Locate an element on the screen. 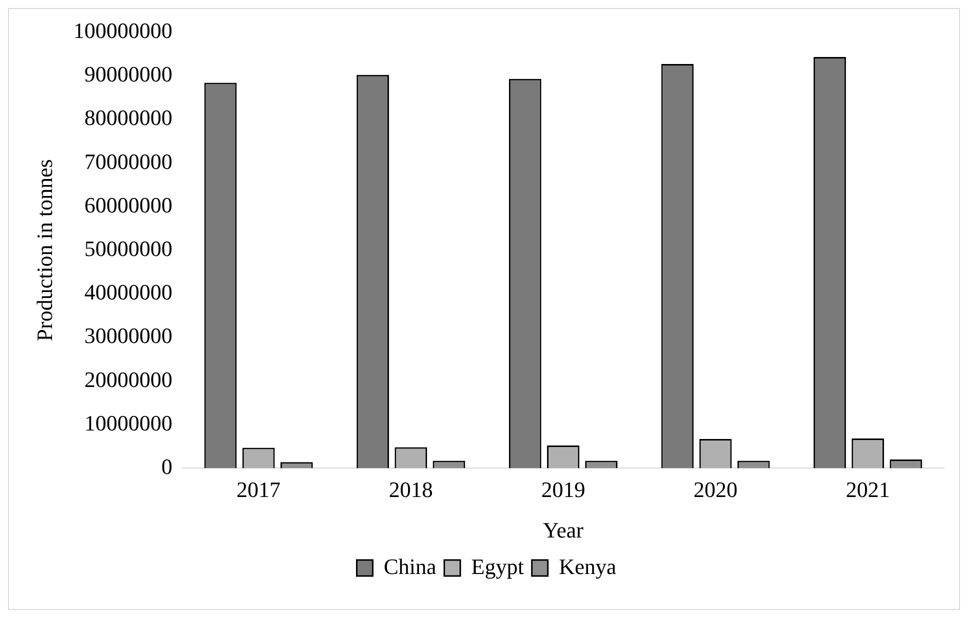 This screenshot has width=969, height=618. y-axis-title: Production in tonnes is located at coordinates (44, 250).